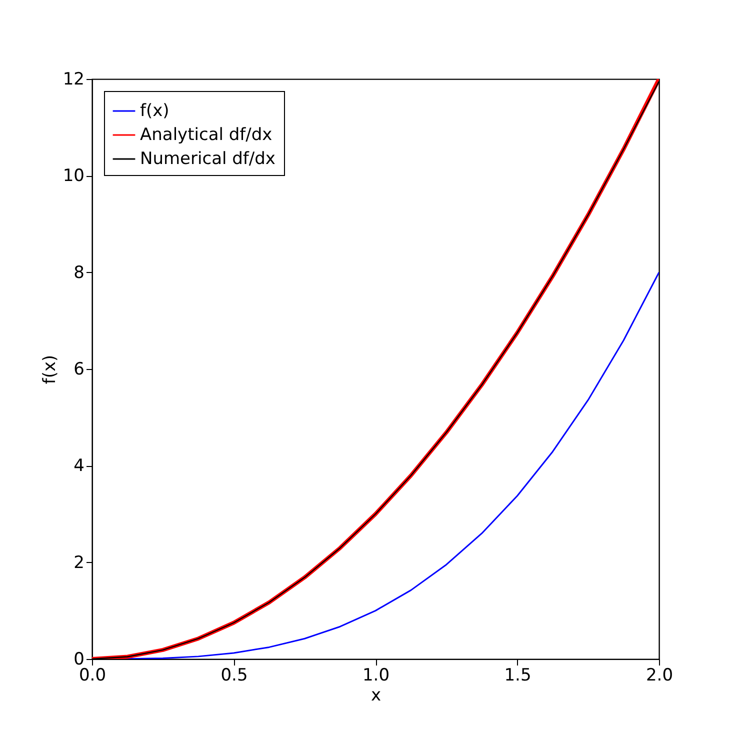  I want to click on y-axis-title: f(x), so click(50, 369).